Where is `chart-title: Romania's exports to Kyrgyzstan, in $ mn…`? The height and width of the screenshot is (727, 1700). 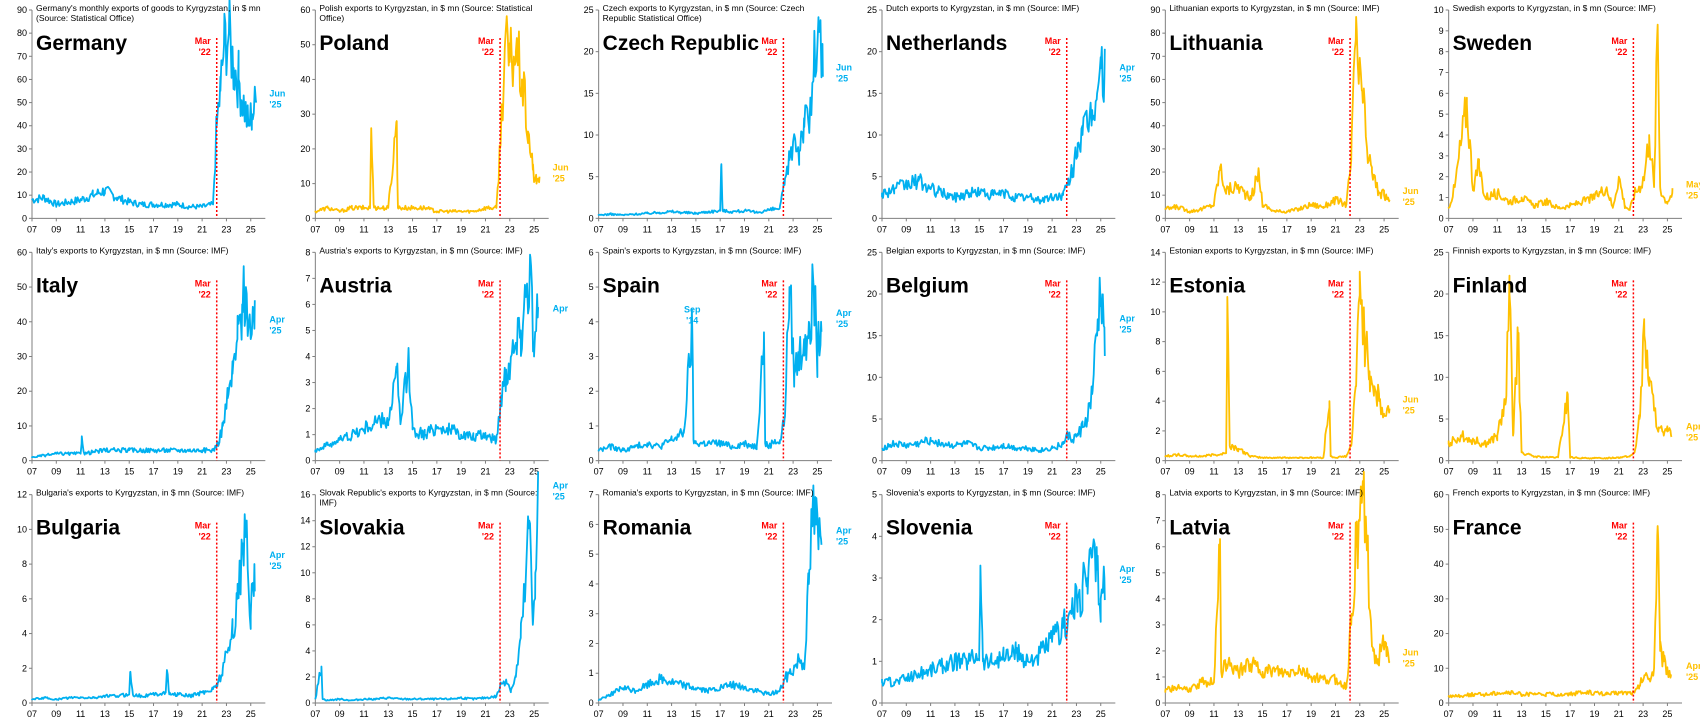
chart-title: Romania's exports to Kyrgyzstan, in $ mn… is located at coordinates (708, 493).